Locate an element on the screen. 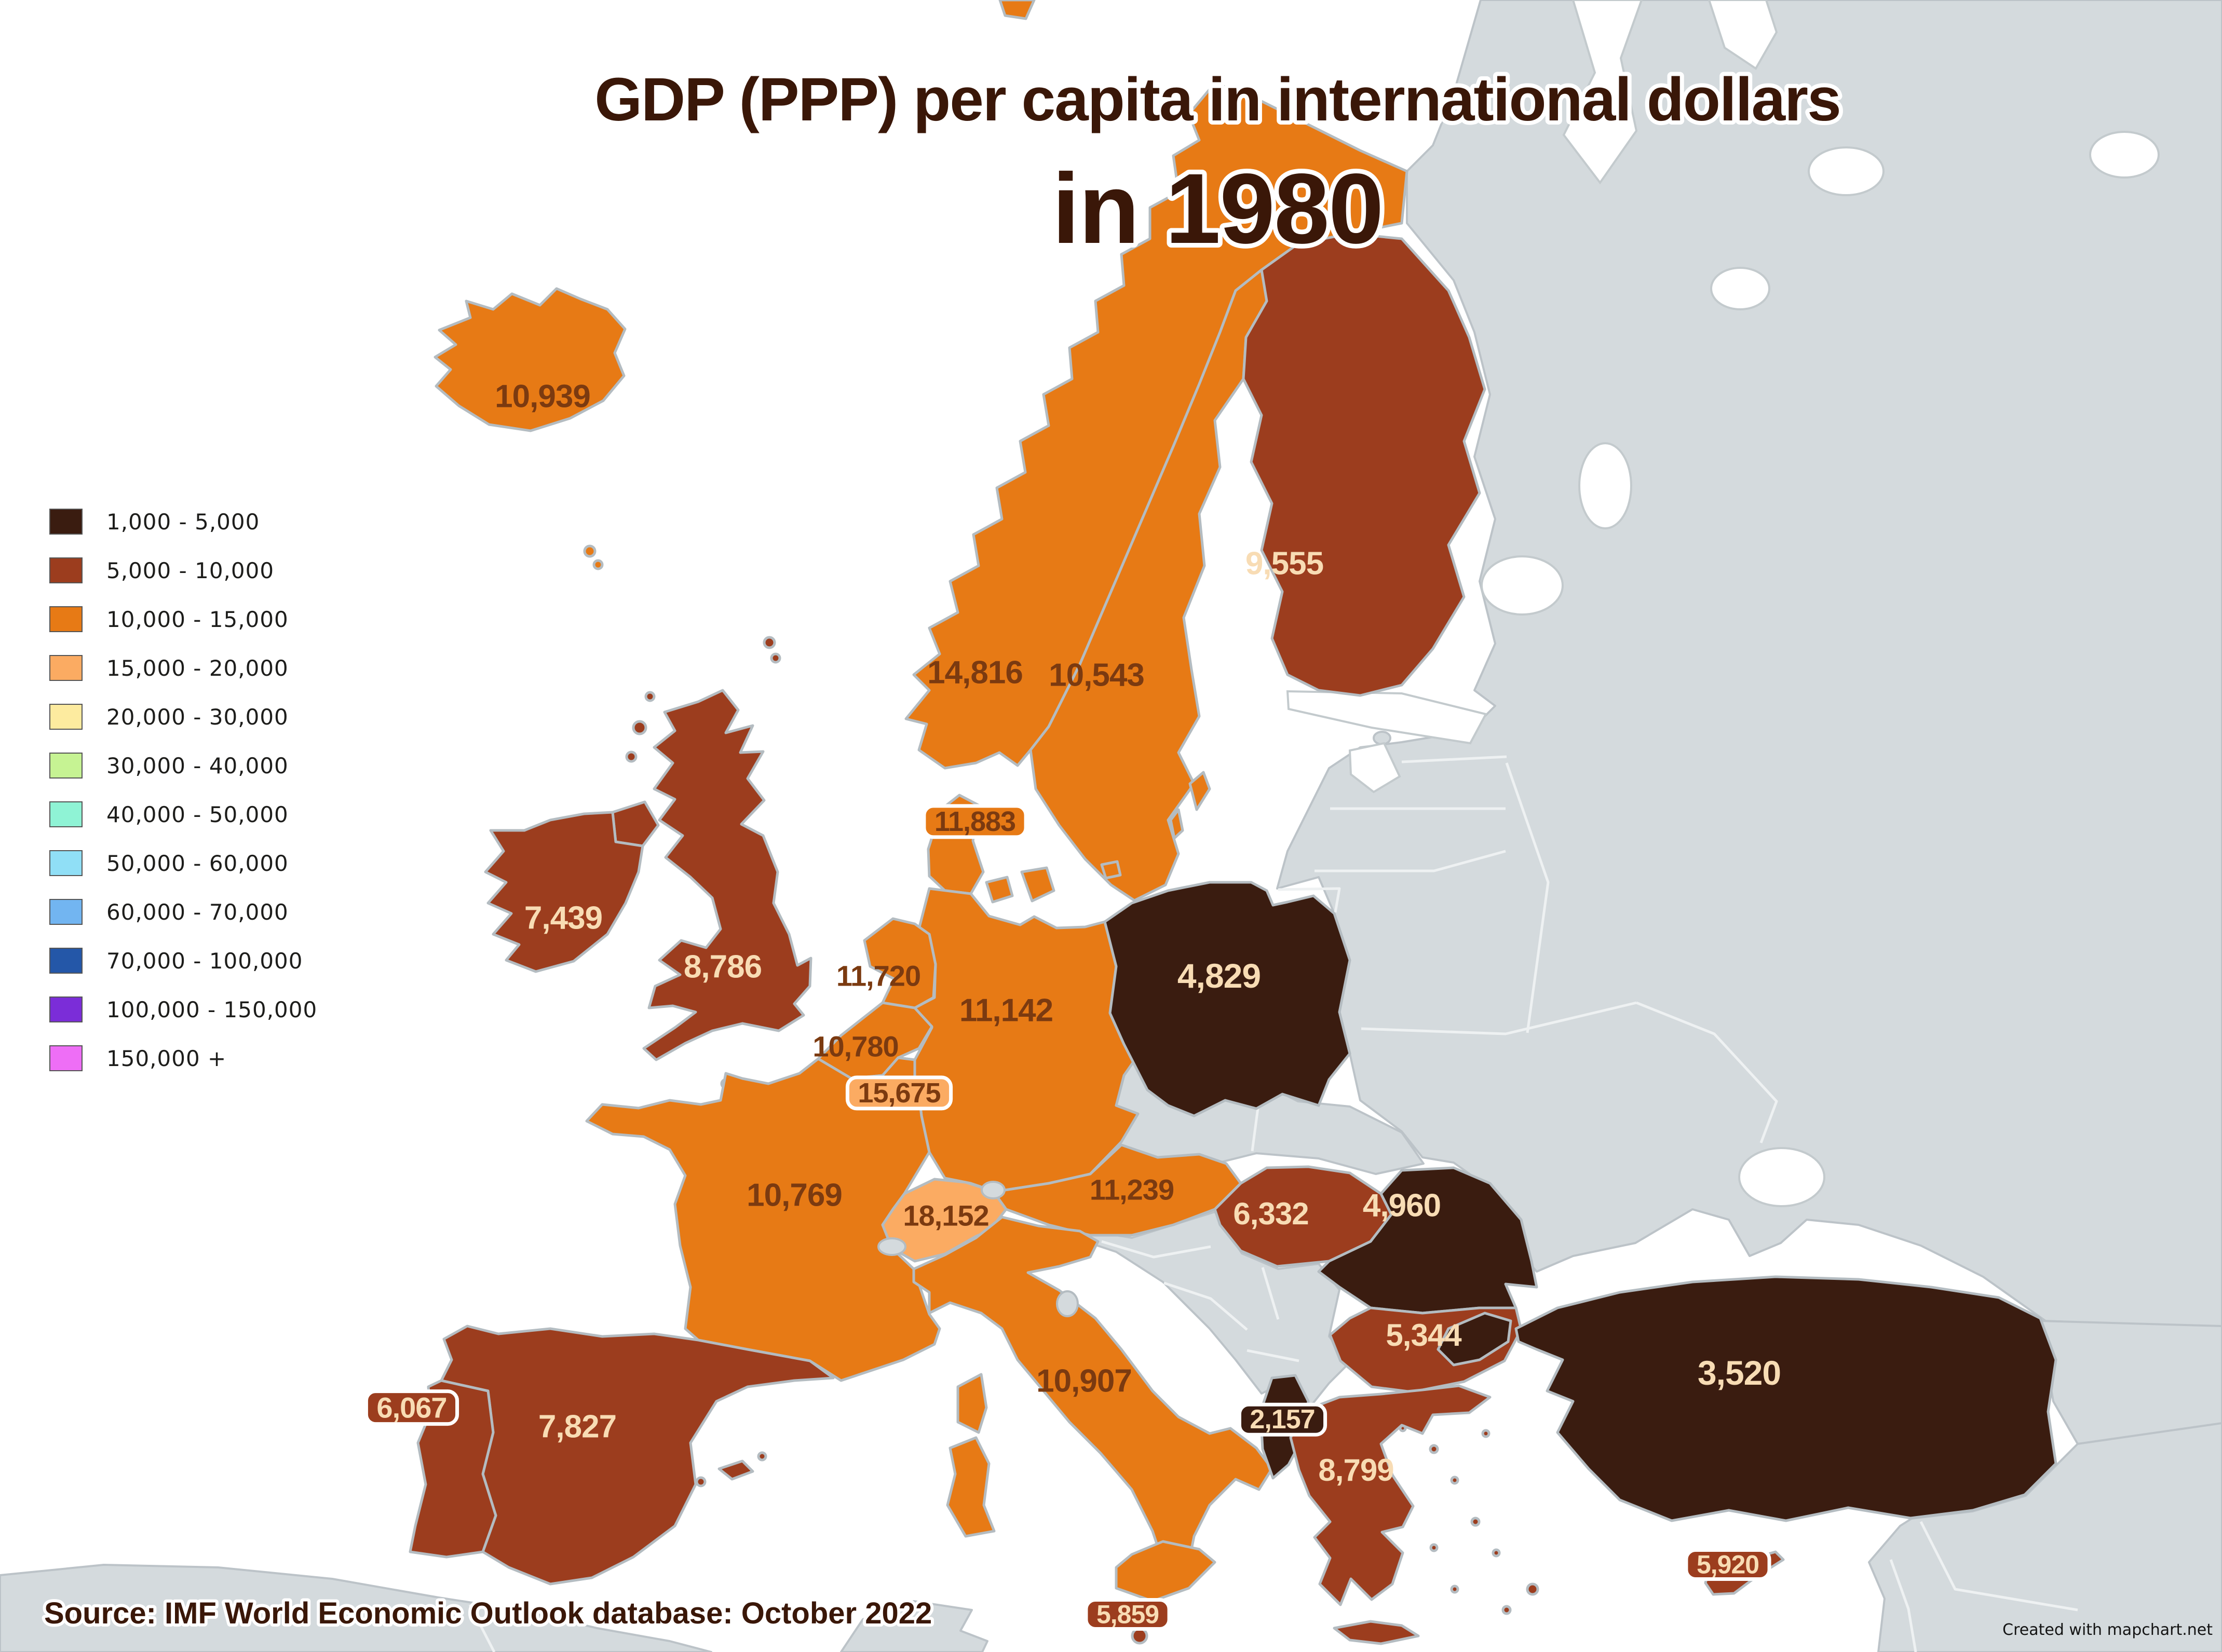  island-rhodes is located at coordinates (1532, 1589).